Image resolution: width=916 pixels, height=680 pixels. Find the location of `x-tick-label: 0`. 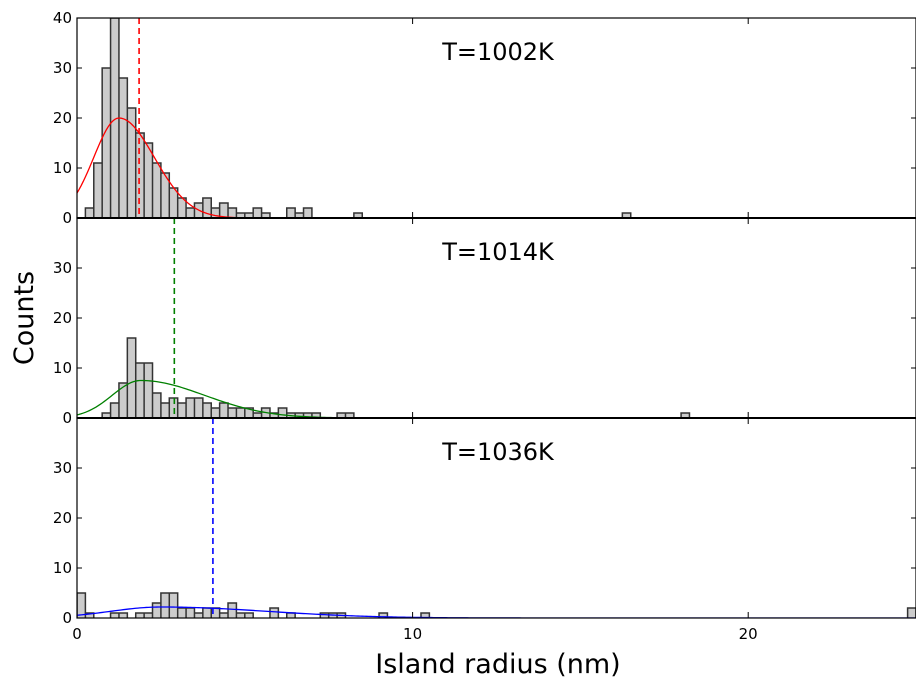

x-tick-label: 0 is located at coordinates (77, 634).